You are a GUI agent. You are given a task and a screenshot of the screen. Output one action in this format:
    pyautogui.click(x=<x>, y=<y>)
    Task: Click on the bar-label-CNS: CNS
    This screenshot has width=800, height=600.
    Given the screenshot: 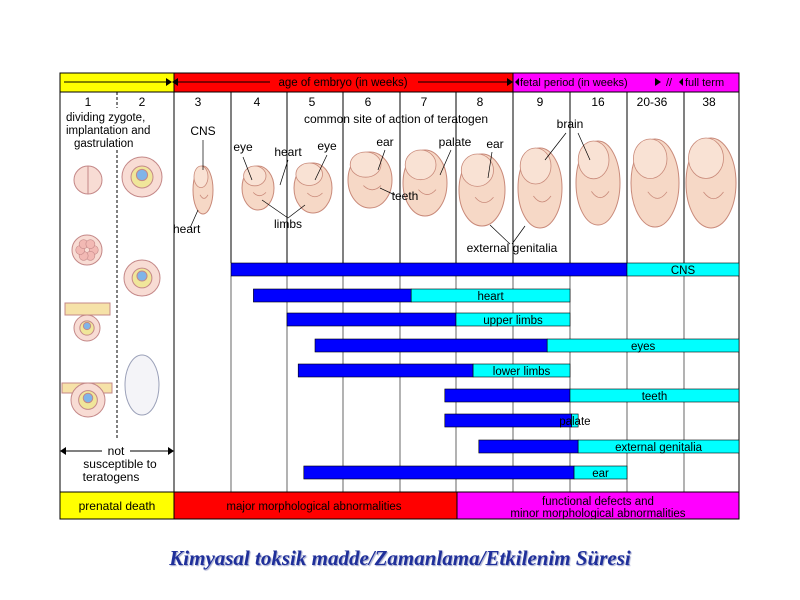 What is the action you would take?
    pyautogui.click(x=683, y=271)
    